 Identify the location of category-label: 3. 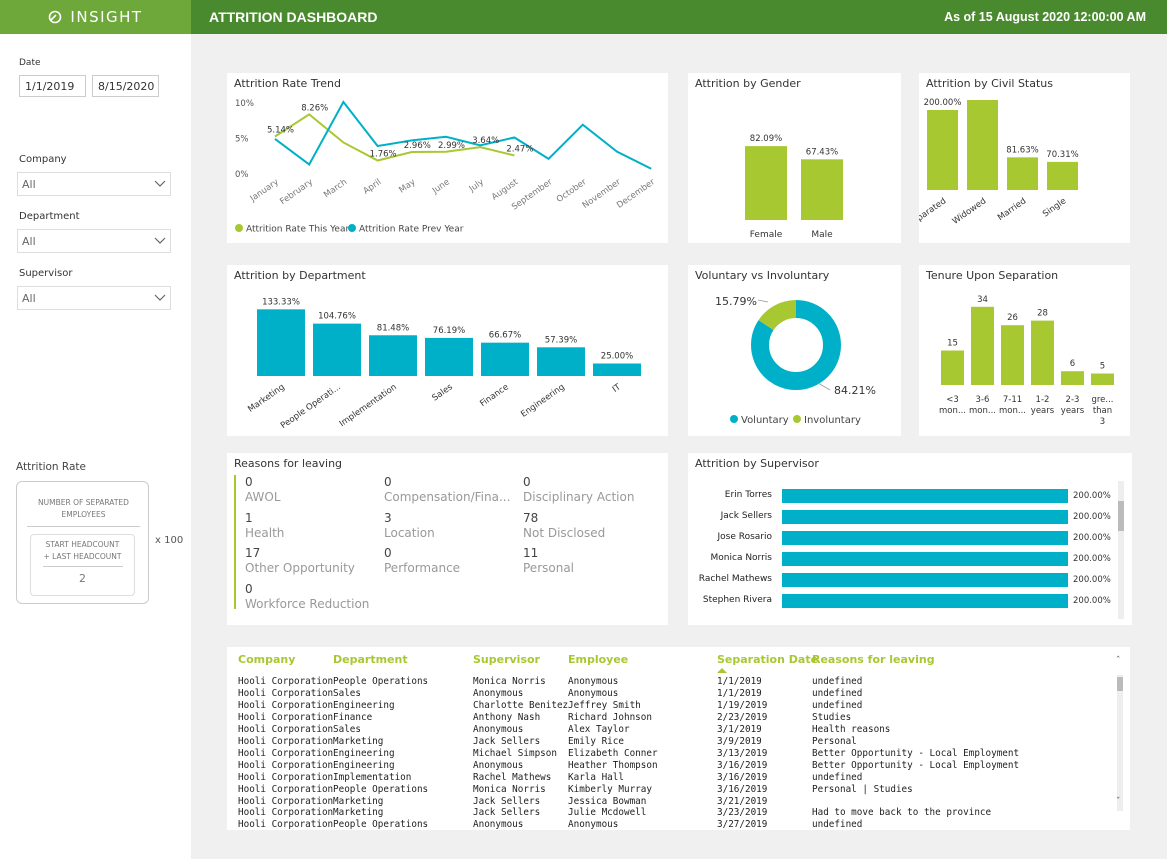
(1102, 422).